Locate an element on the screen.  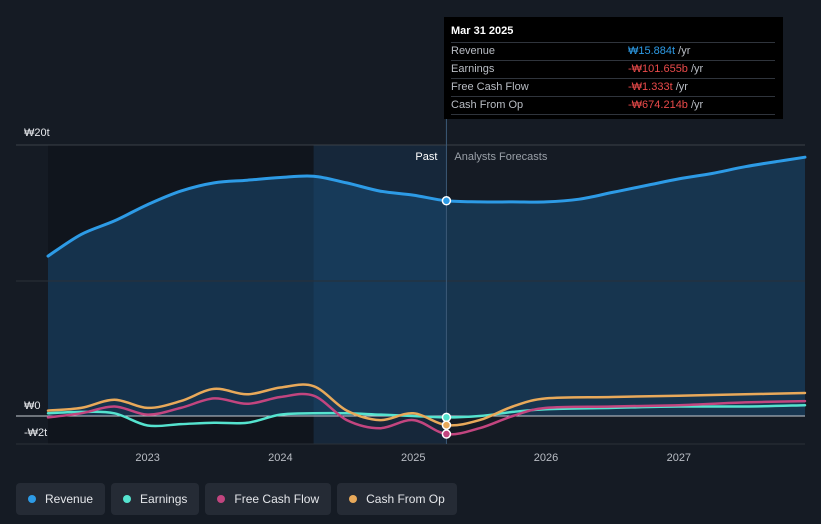
tooltip-value: ₩15.884t /yr is located at coordinates (659, 51).